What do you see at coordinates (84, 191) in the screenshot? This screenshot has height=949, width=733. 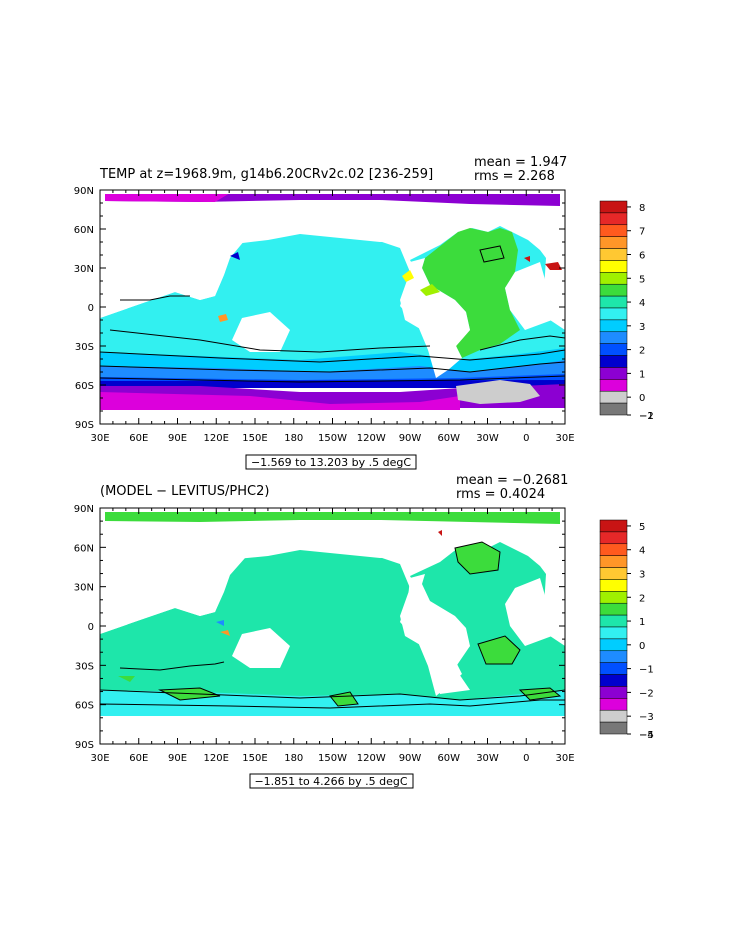 I see `y-tick-label: 90N` at bounding box center [84, 191].